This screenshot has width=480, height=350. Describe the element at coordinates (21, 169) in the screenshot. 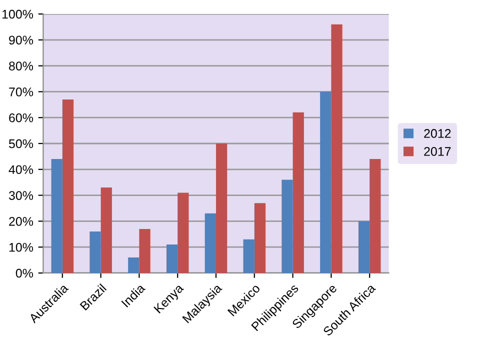

I see `y-tick-label: 40%` at that location.